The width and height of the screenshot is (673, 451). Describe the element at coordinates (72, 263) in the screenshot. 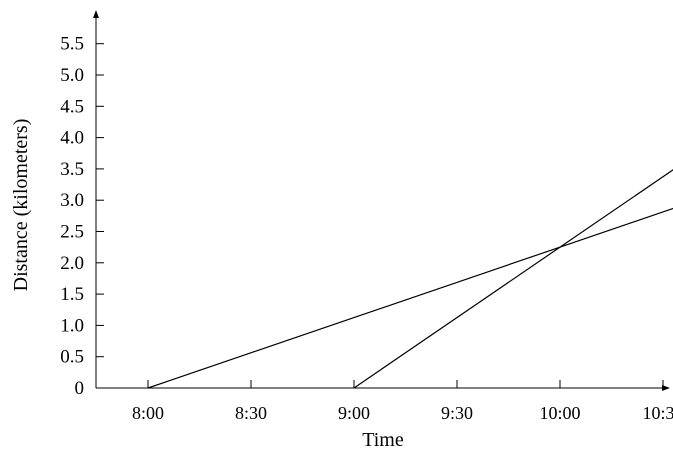

I see `y-tick-label: 2.0` at that location.